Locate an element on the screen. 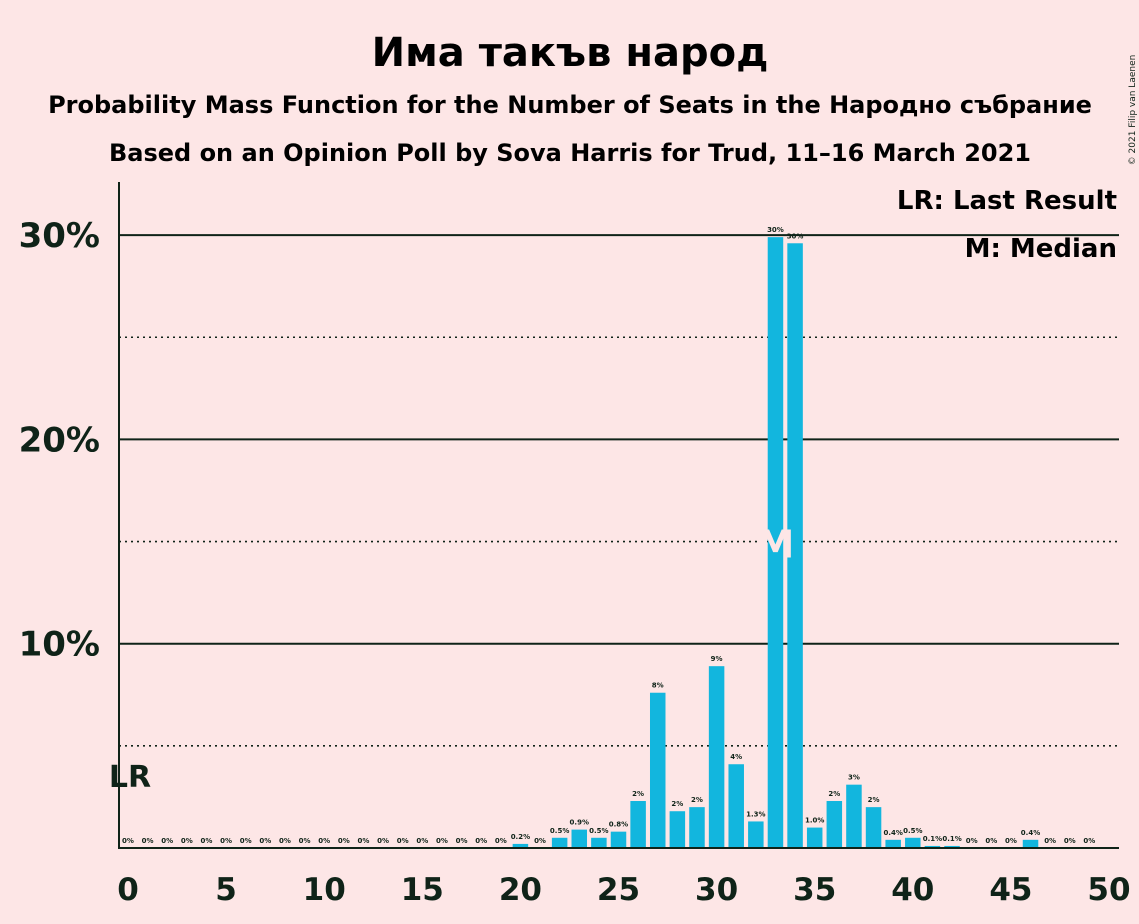 The width and height of the screenshot is (1139, 924). data-label: 1.0% is located at coordinates (814, 821).